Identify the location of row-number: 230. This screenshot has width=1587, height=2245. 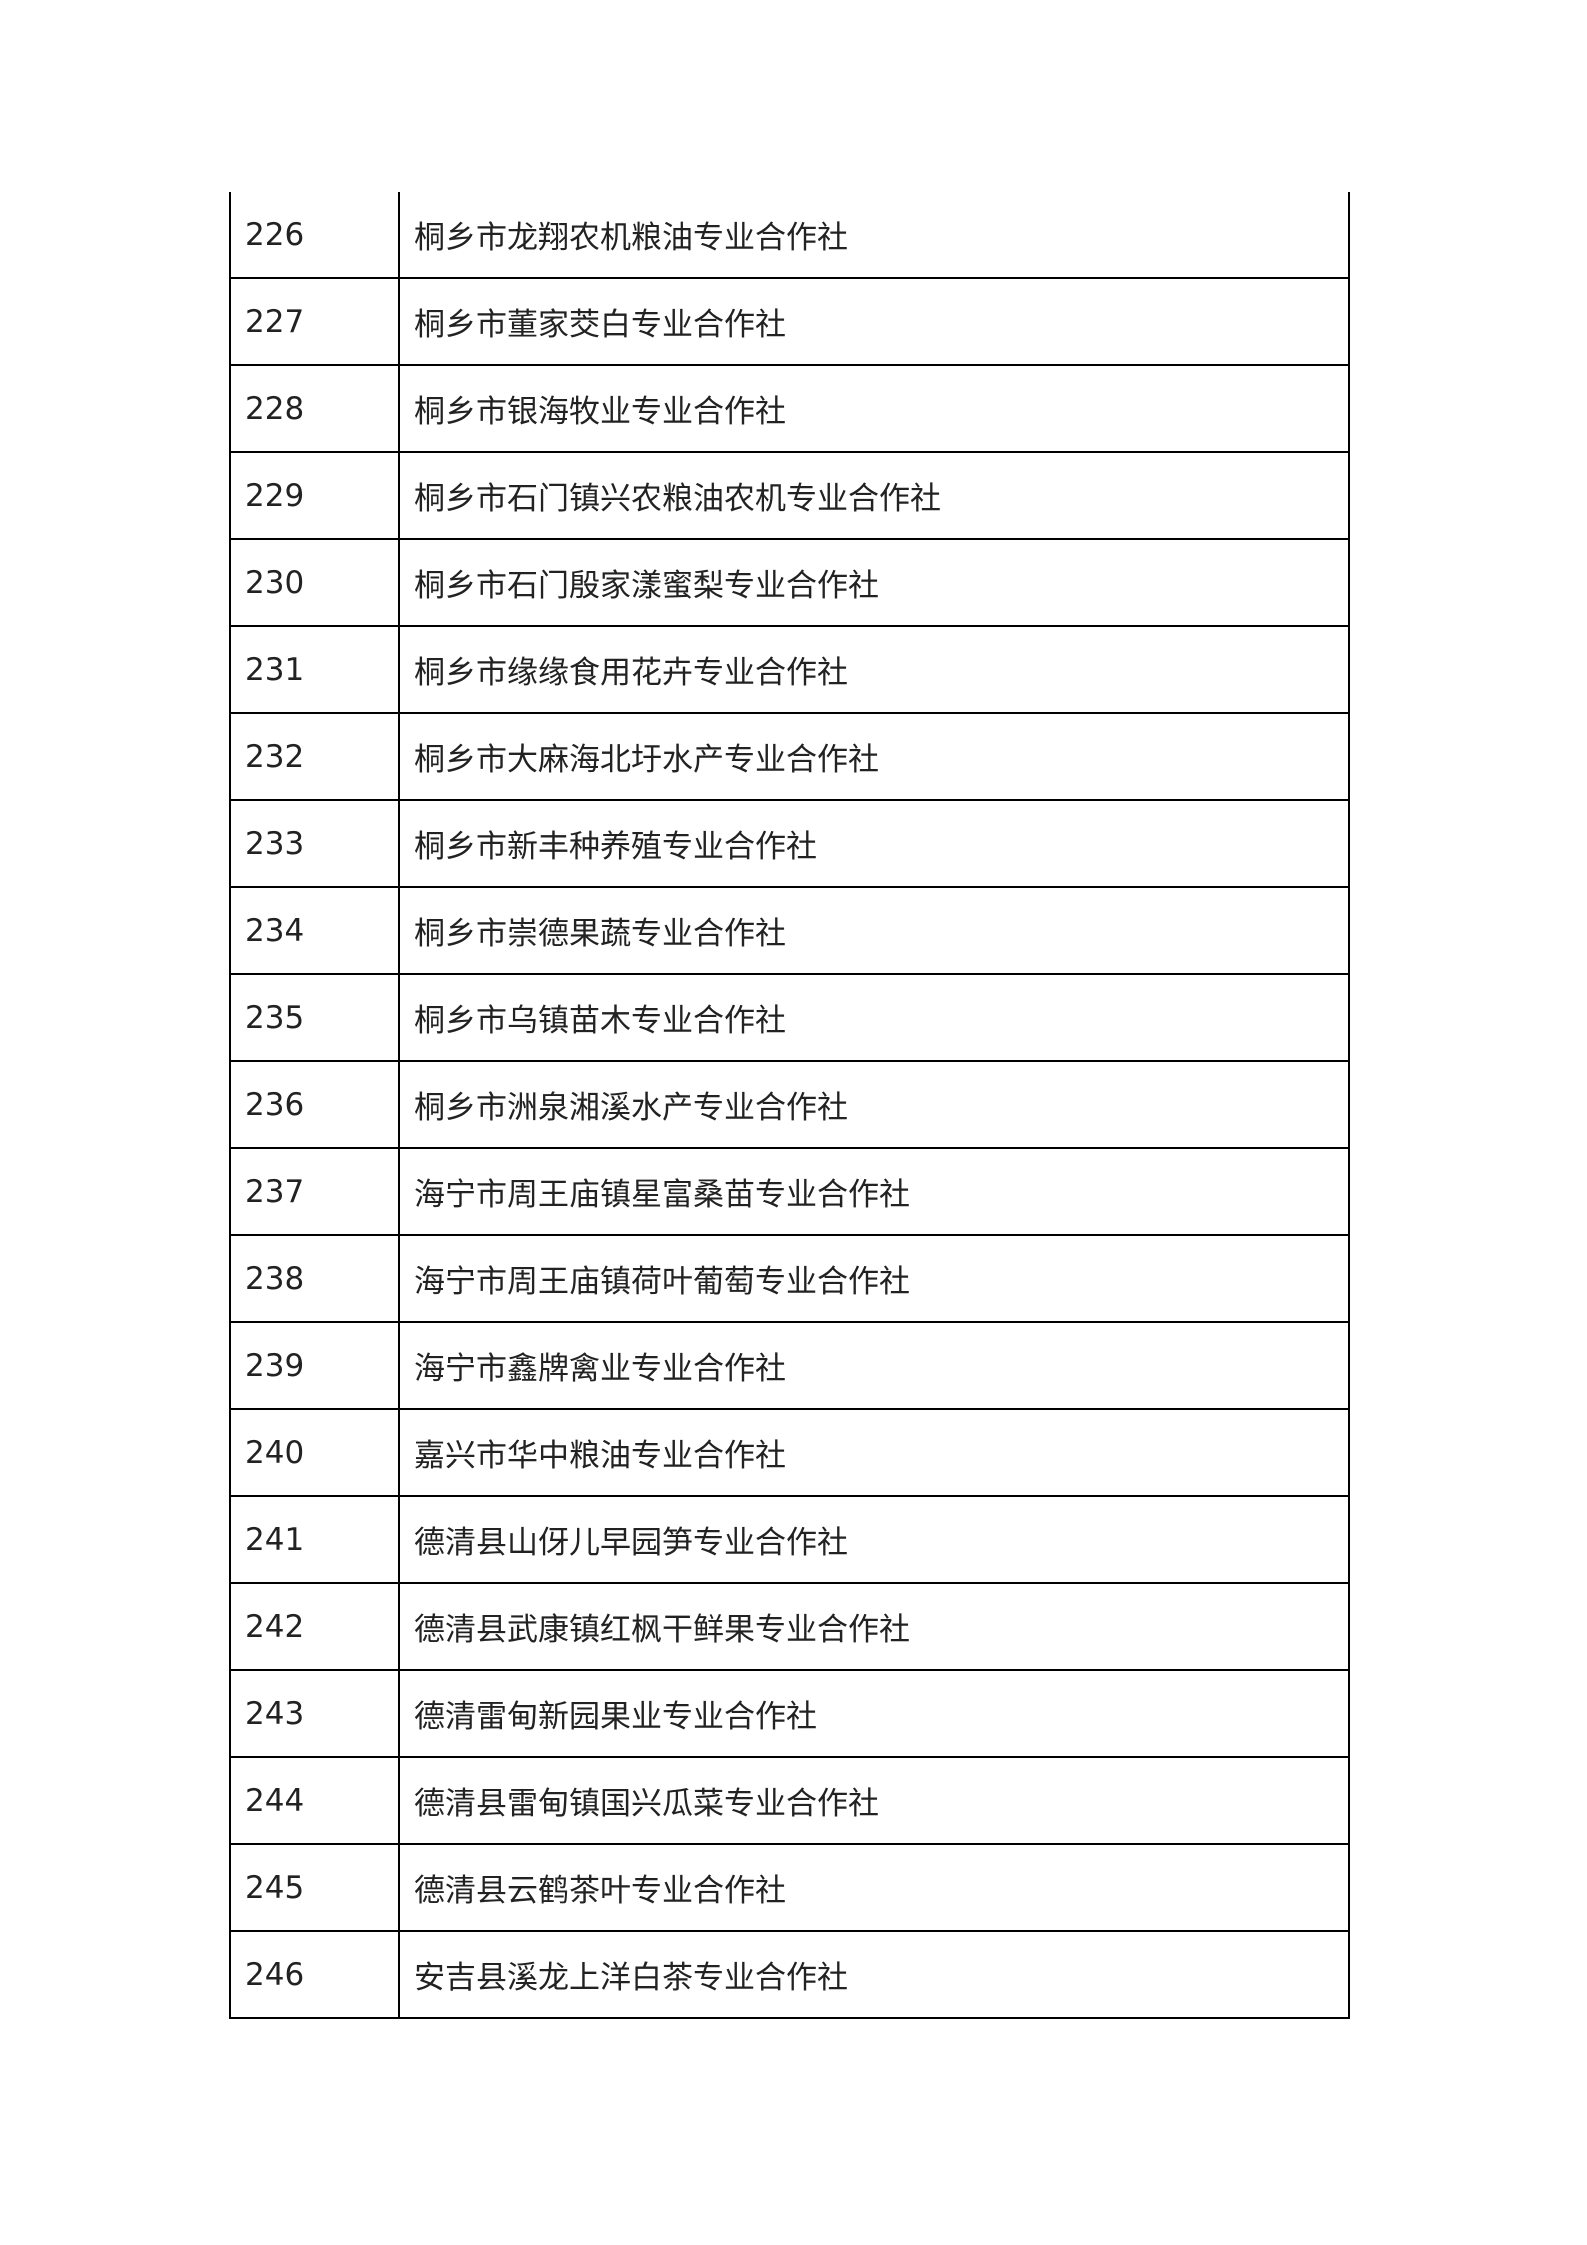
(314, 582).